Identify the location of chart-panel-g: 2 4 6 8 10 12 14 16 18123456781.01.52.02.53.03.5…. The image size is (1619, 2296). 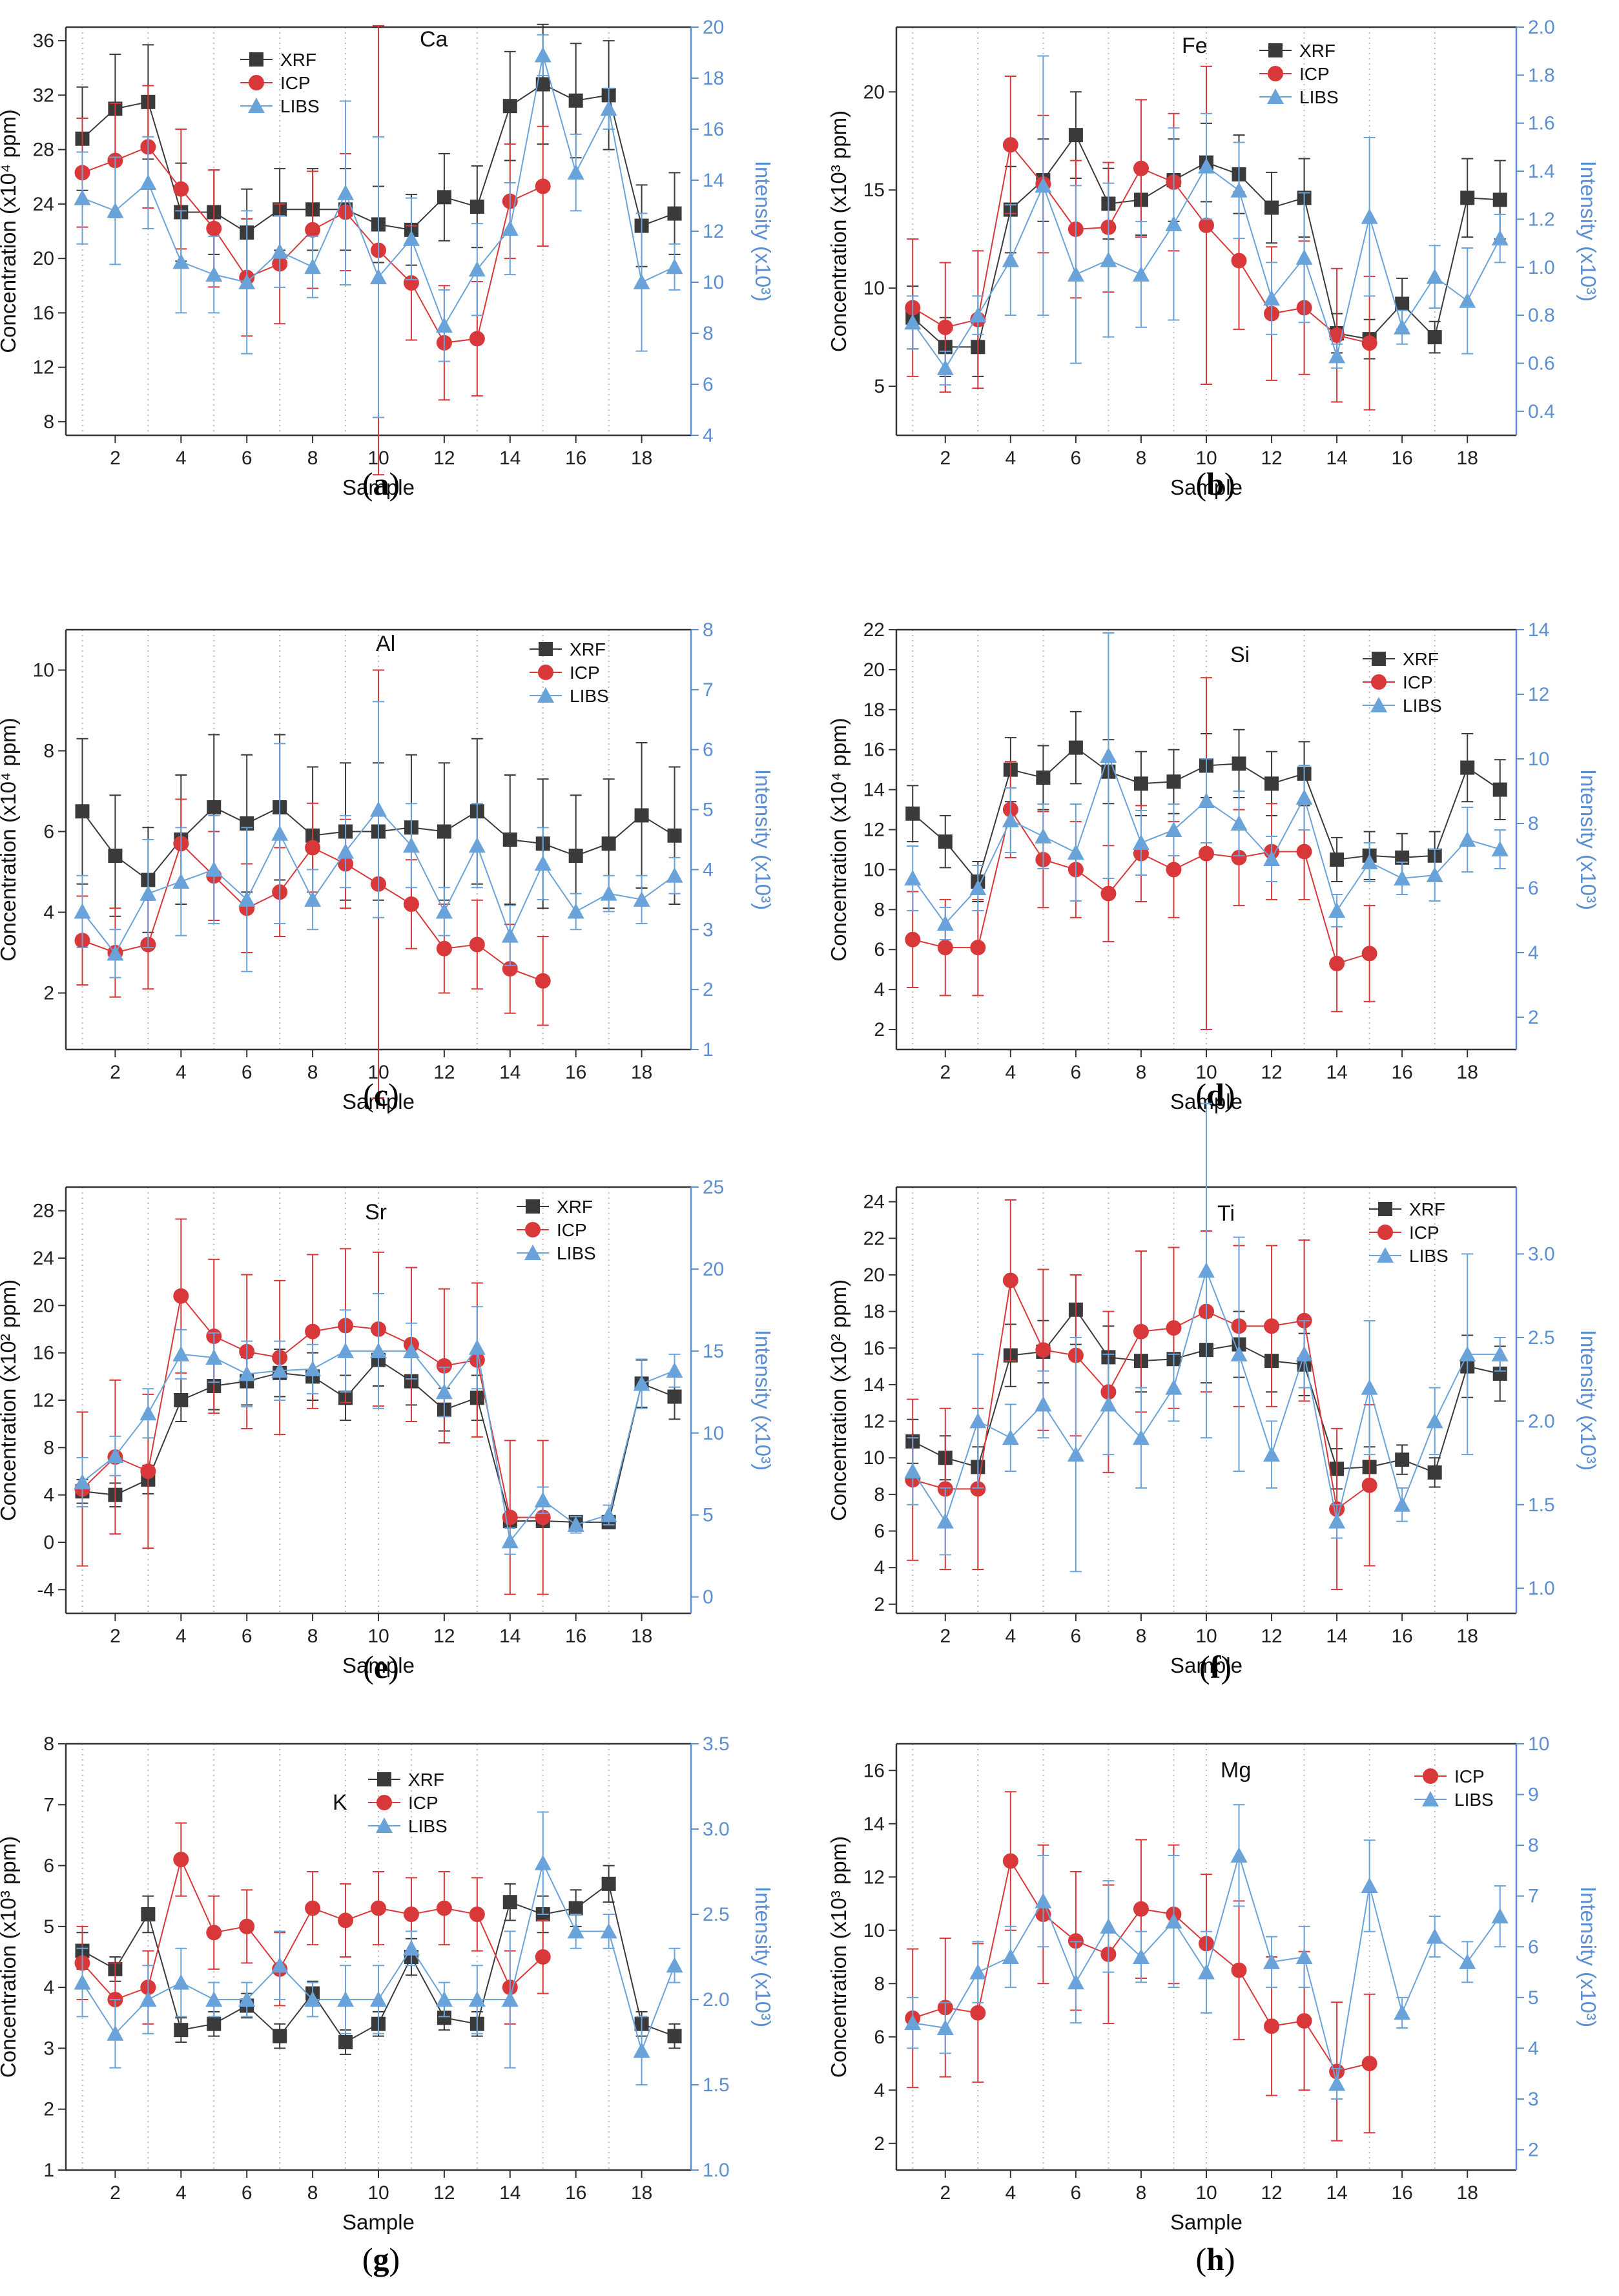
(387, 1983).